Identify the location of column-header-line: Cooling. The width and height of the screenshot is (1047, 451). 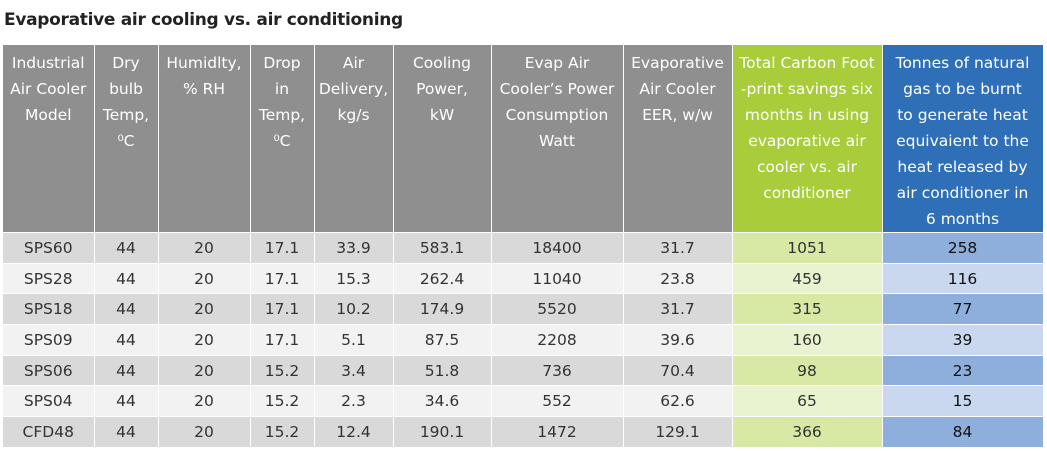
(442, 63).